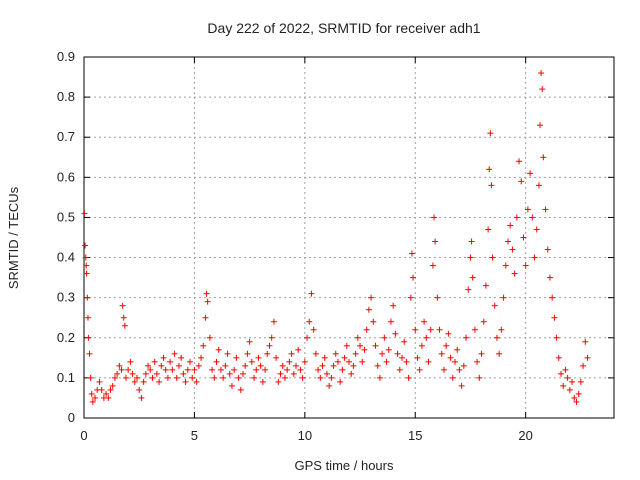  What do you see at coordinates (13, 237) in the screenshot?
I see `y-axis-label: SRMTID / TECUs` at bounding box center [13, 237].